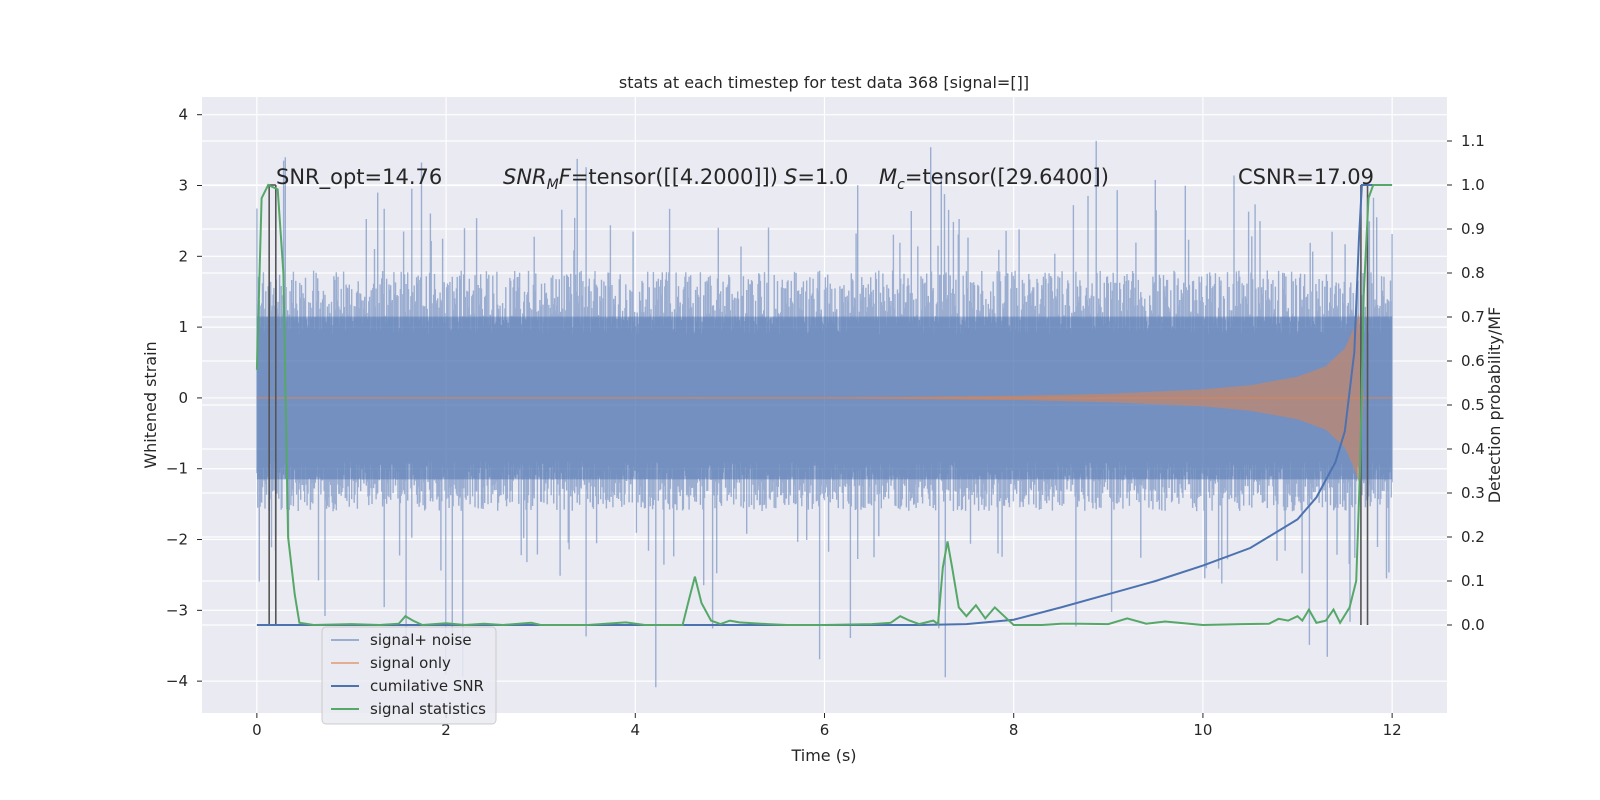 The image size is (1600, 800). I want to click on y-tick-label-7: 3, so click(183, 186).